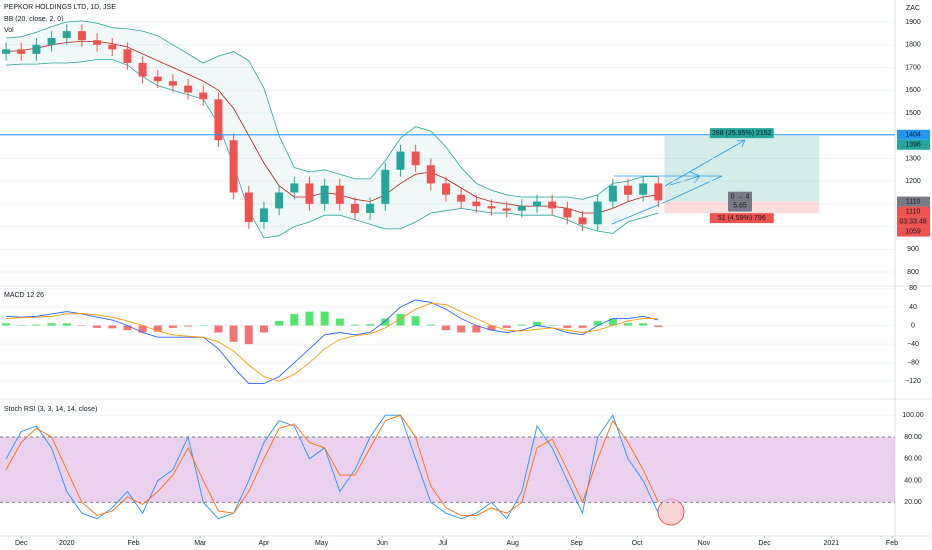 This screenshot has width=932, height=550. What do you see at coordinates (913, 145) in the screenshot?
I see `price-tag: 1398` at bounding box center [913, 145].